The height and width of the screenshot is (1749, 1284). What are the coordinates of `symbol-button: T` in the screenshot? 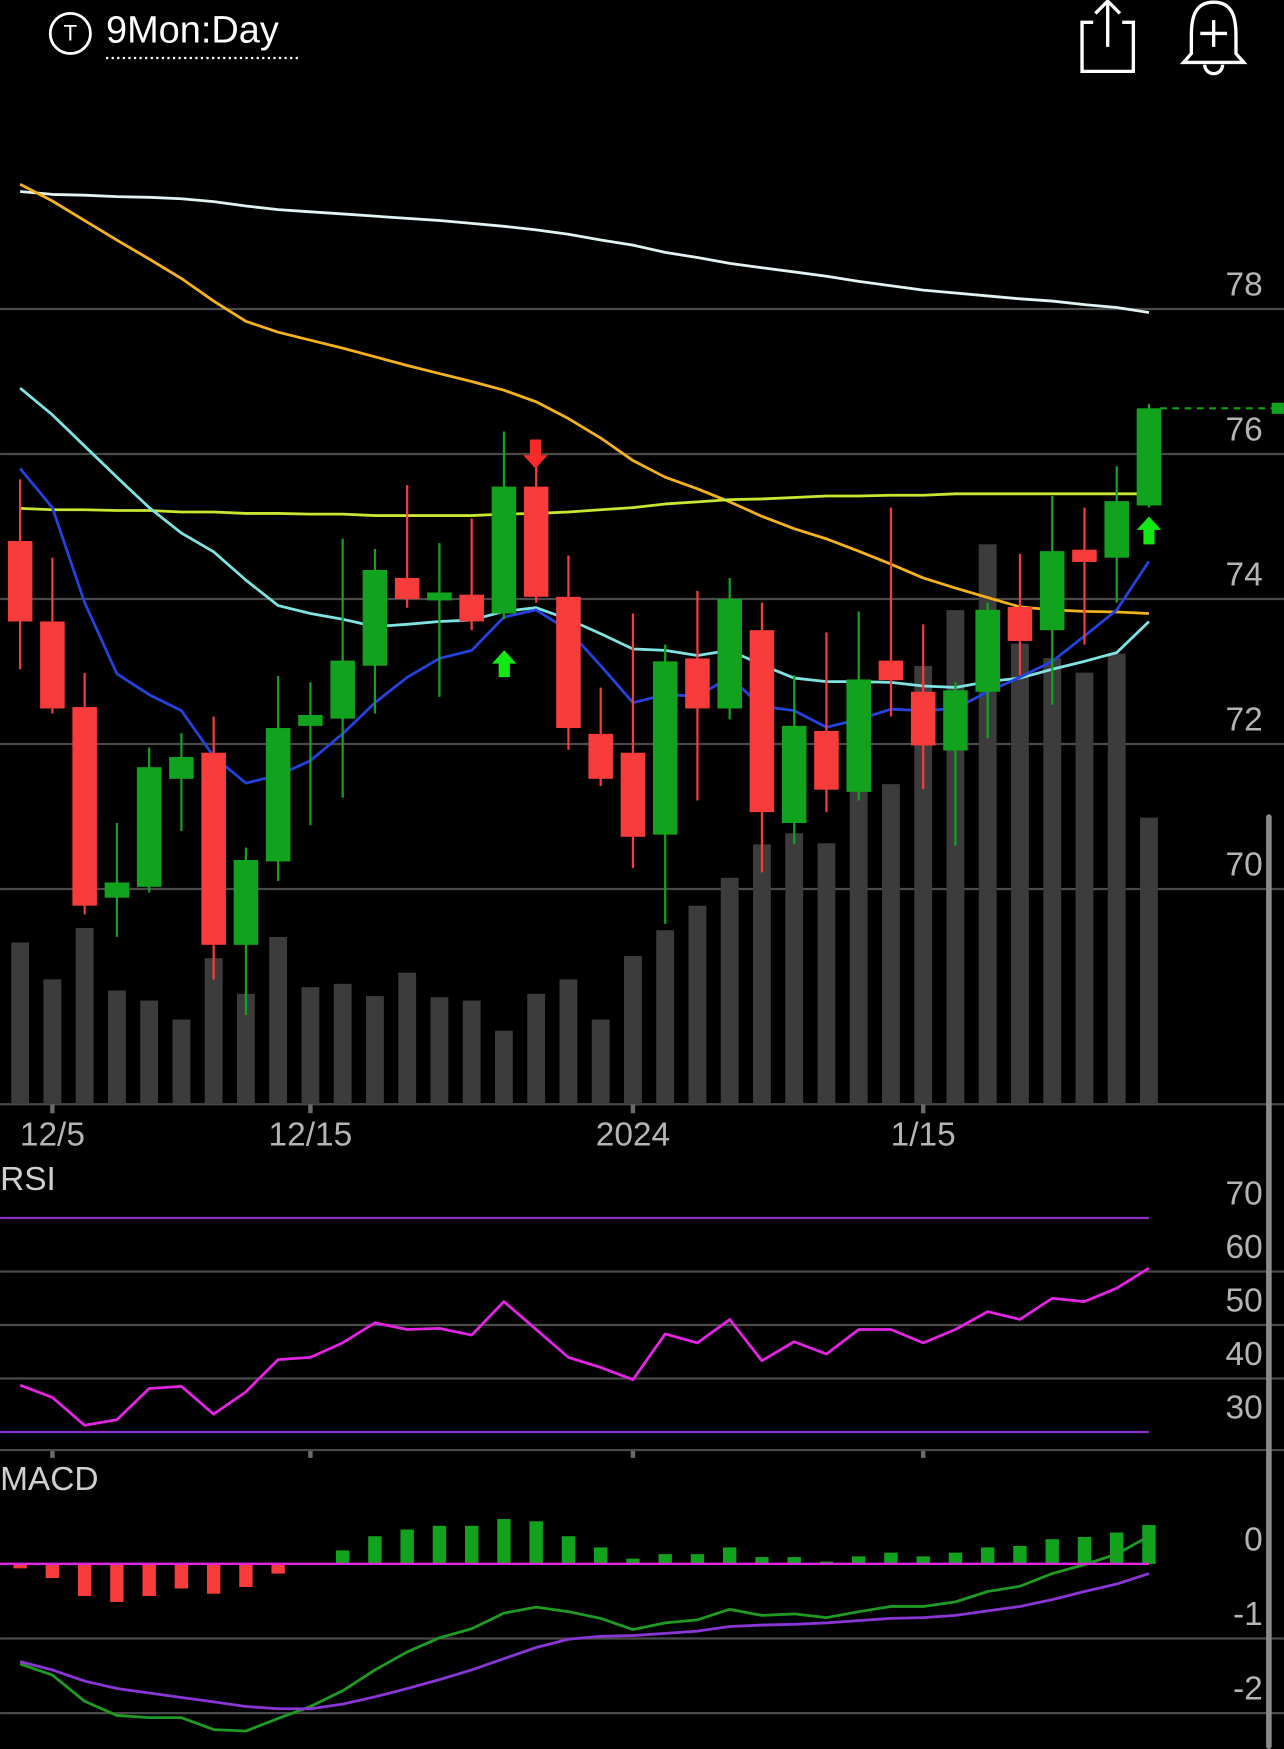 It's located at (70, 33).